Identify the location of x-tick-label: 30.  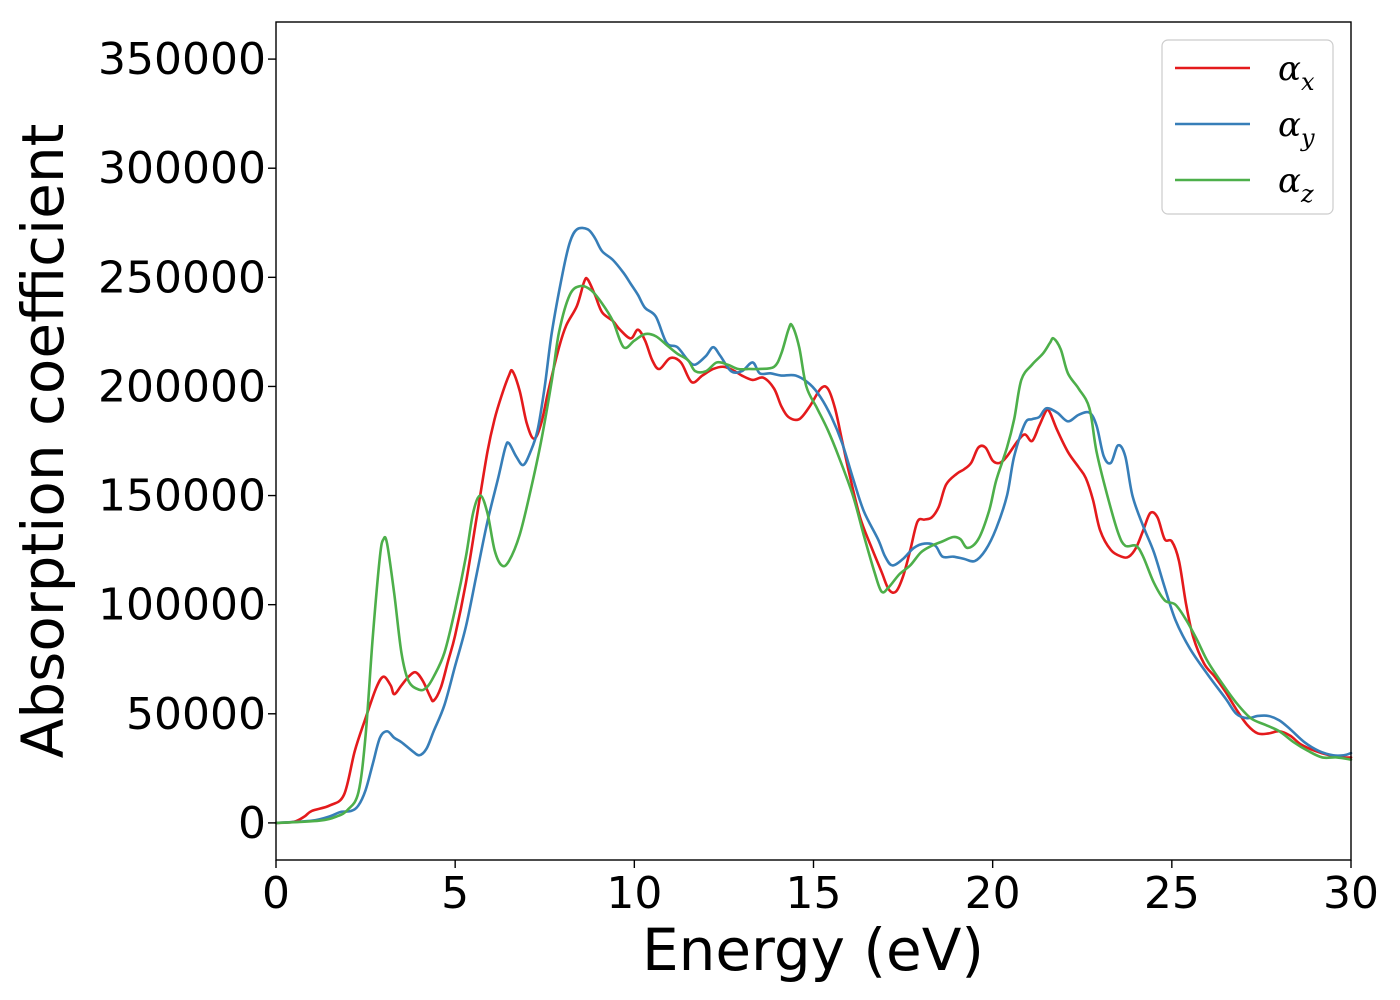
(1351, 893).